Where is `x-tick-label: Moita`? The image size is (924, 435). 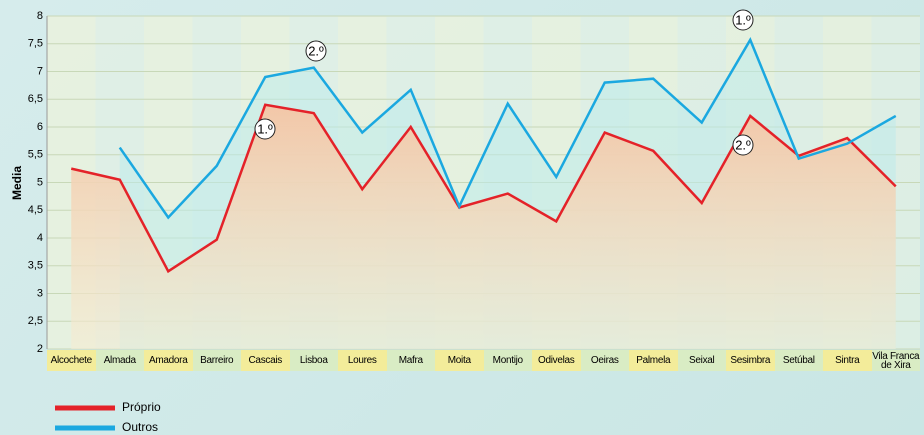 x-tick-label: Moita is located at coordinates (459, 360).